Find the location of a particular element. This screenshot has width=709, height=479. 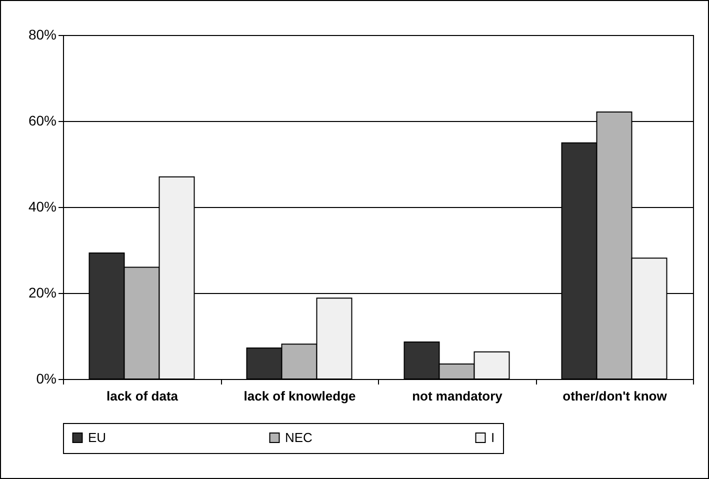

y-tick-label: 80% is located at coordinates (42, 34).